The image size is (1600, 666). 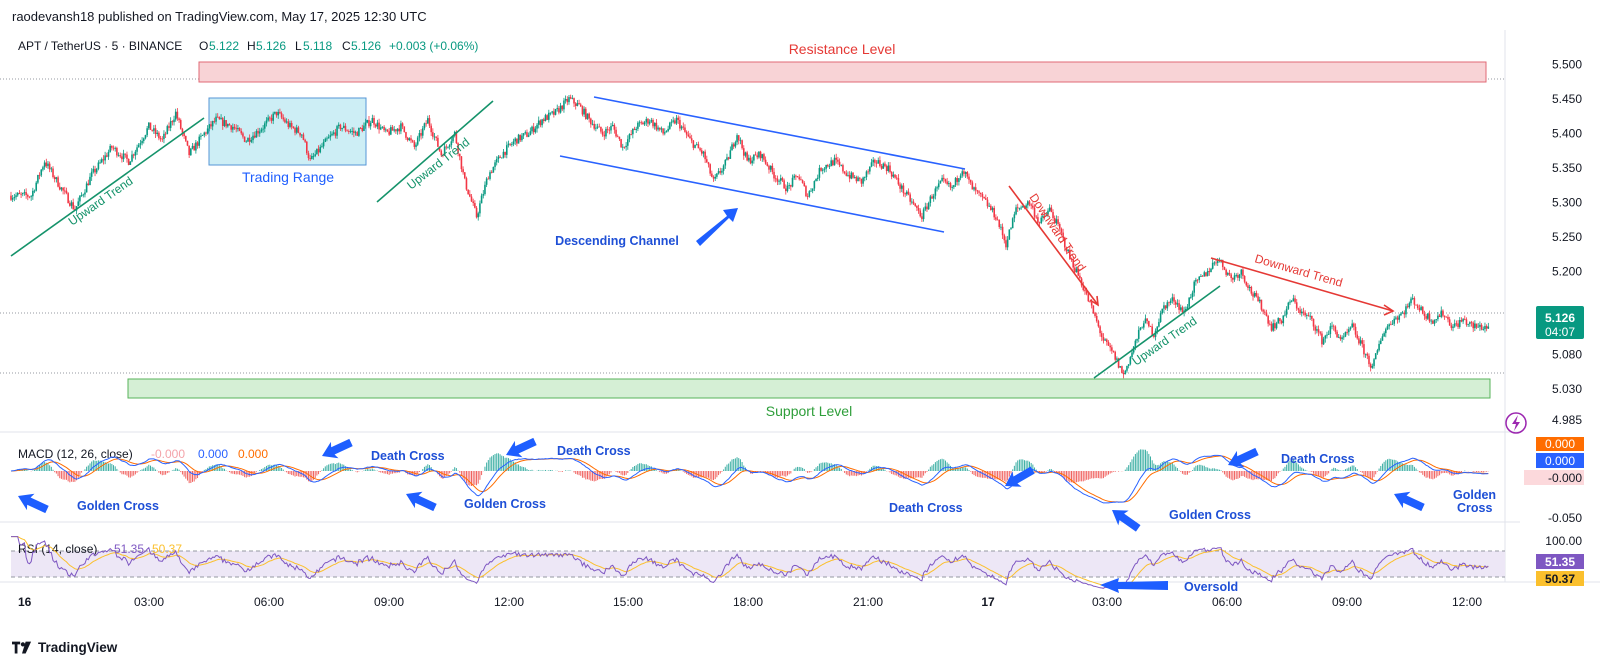 I want to click on resistance-zone, so click(x=842, y=72).